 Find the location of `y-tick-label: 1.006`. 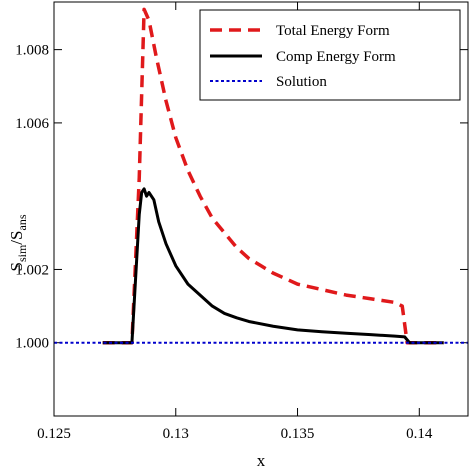

y-tick-label: 1.006 is located at coordinates (32, 124).